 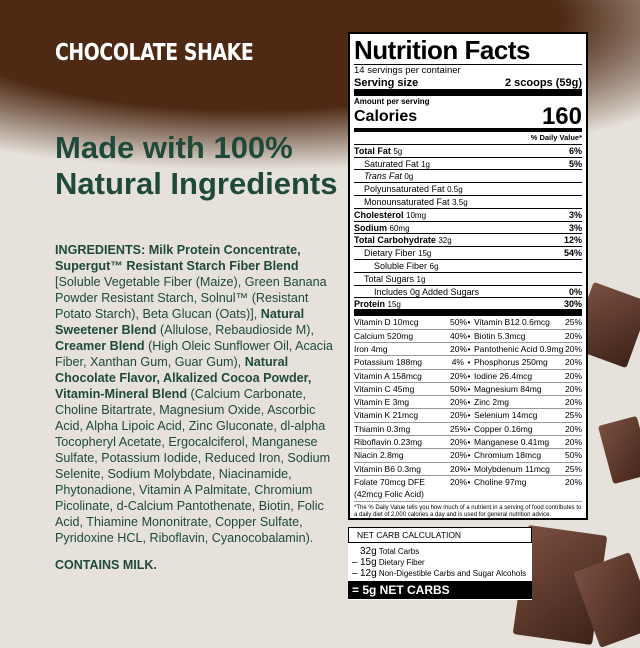 I want to click on calories-value: 160, so click(x=561, y=116).